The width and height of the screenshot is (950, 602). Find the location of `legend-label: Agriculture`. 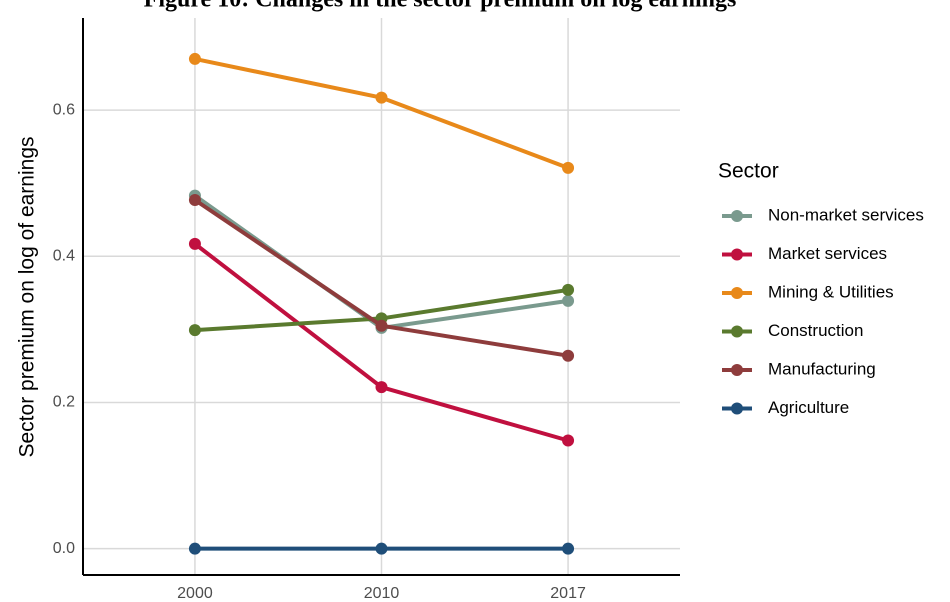

legend-label: Agriculture is located at coordinates (808, 407).